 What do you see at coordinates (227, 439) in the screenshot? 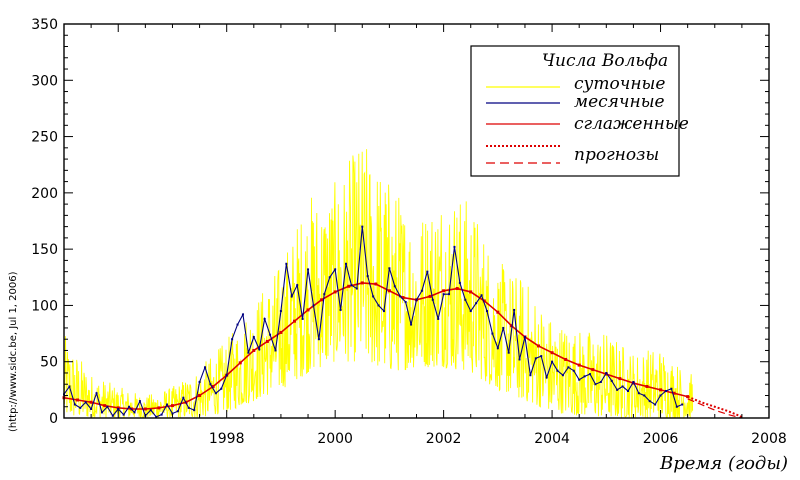
I see `x-tick-label: 1998` at bounding box center [227, 439].